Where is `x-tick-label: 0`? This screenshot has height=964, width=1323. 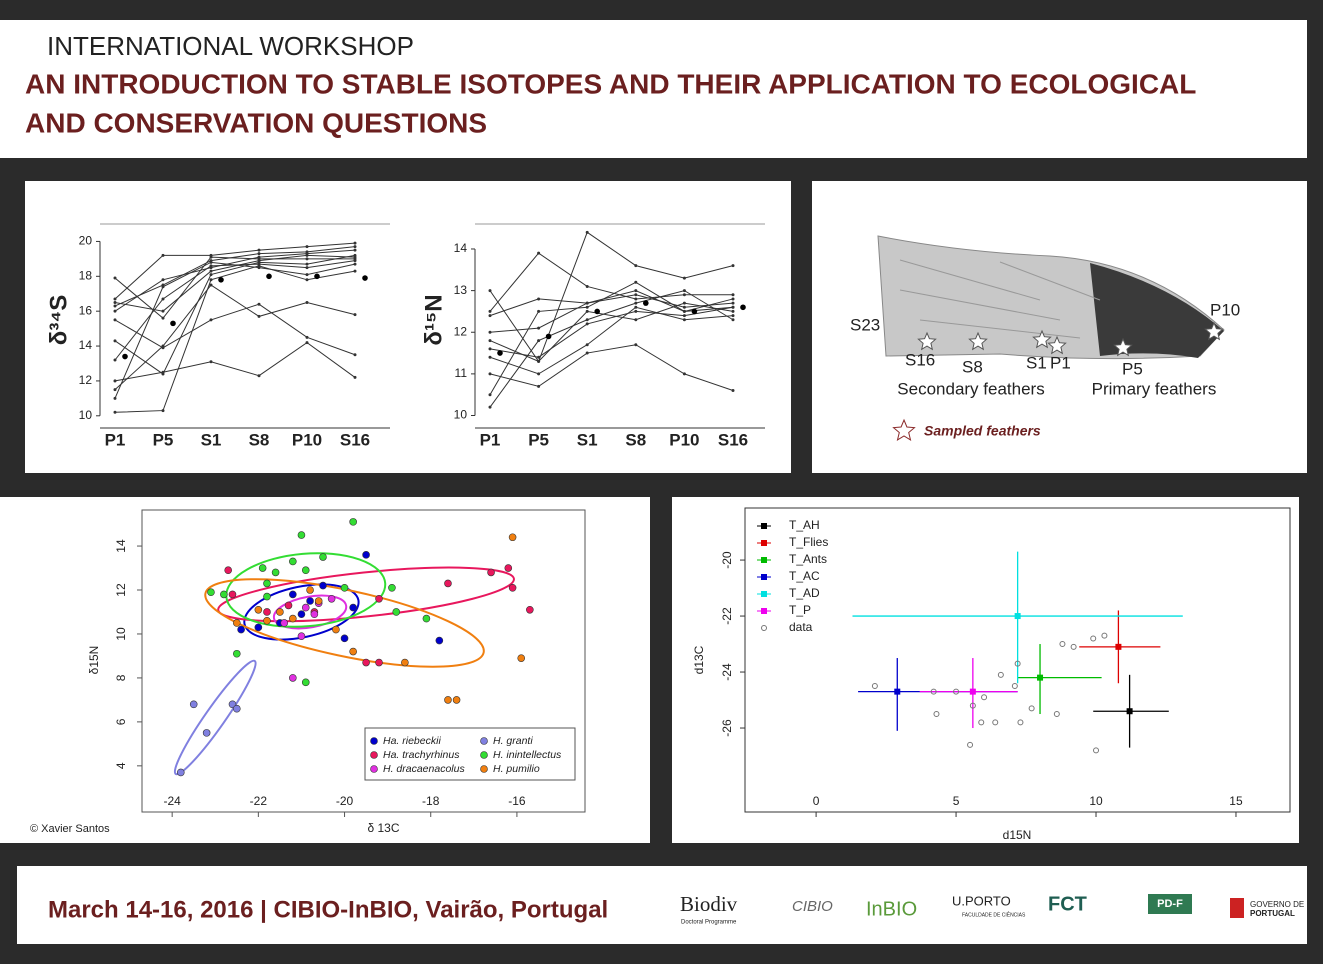
x-tick-label: 0 is located at coordinates (816, 801).